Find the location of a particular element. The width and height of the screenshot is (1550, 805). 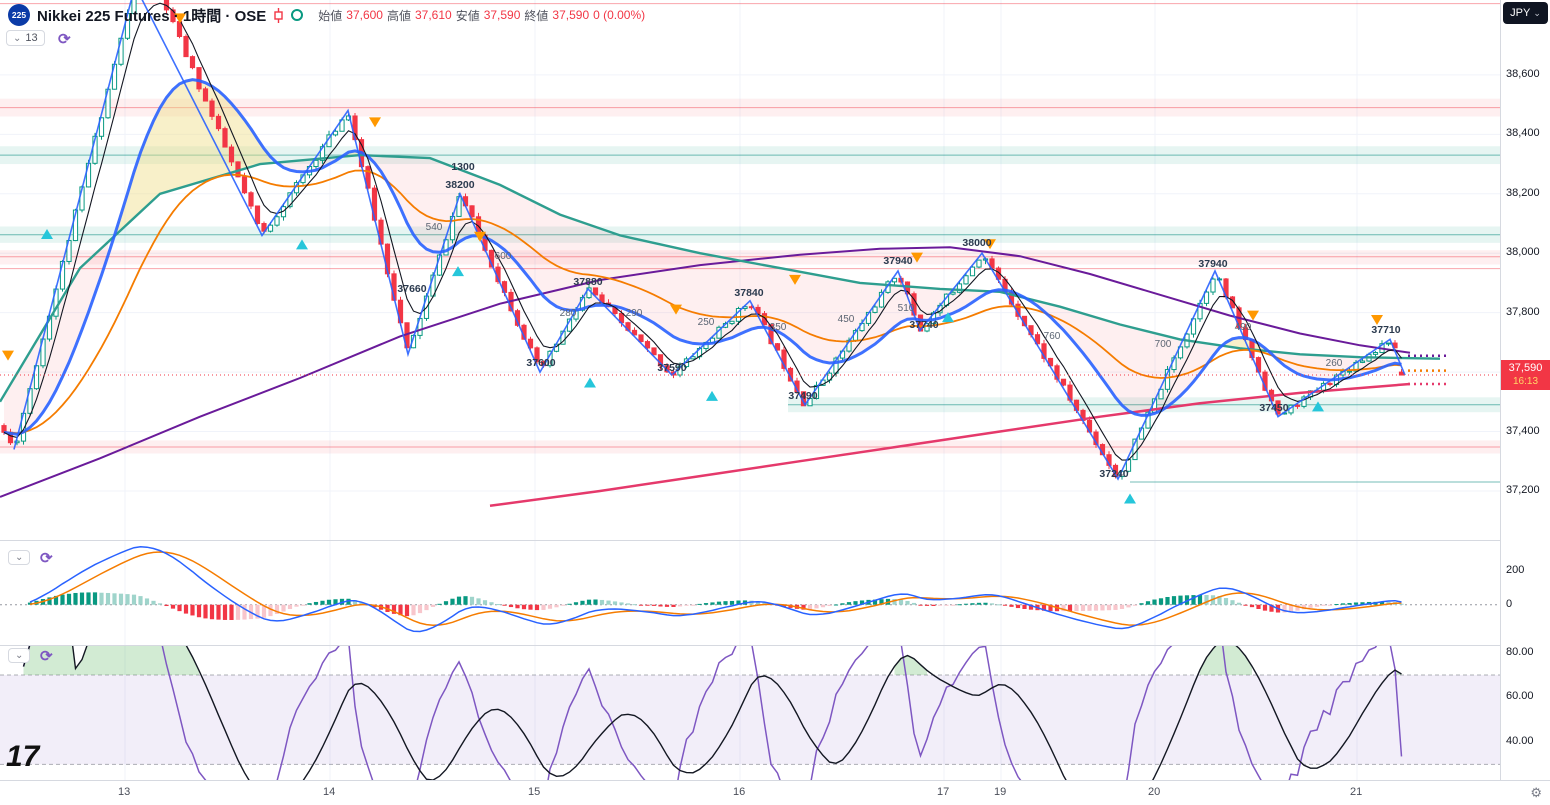

indicator-chip-label: 13 is located at coordinates (31, 38).